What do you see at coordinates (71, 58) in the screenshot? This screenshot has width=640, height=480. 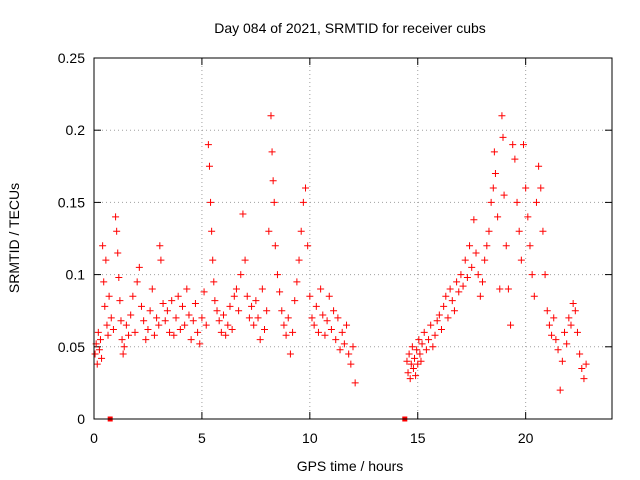 I see `y-tick-label: 0.25` at bounding box center [71, 58].